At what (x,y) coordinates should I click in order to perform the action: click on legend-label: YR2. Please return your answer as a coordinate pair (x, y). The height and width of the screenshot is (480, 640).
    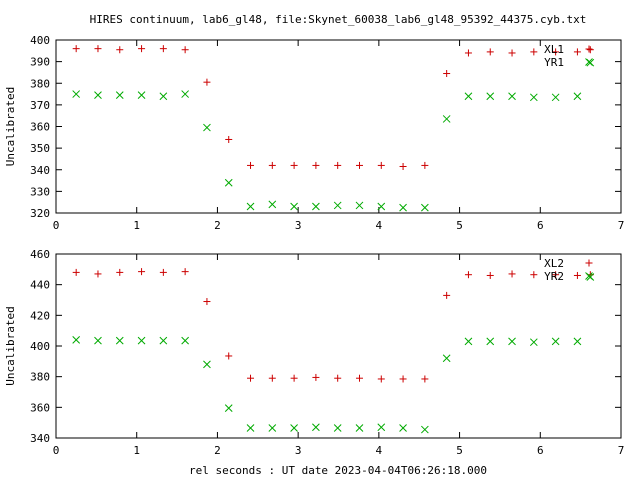
    Looking at the image, I should click on (554, 276).